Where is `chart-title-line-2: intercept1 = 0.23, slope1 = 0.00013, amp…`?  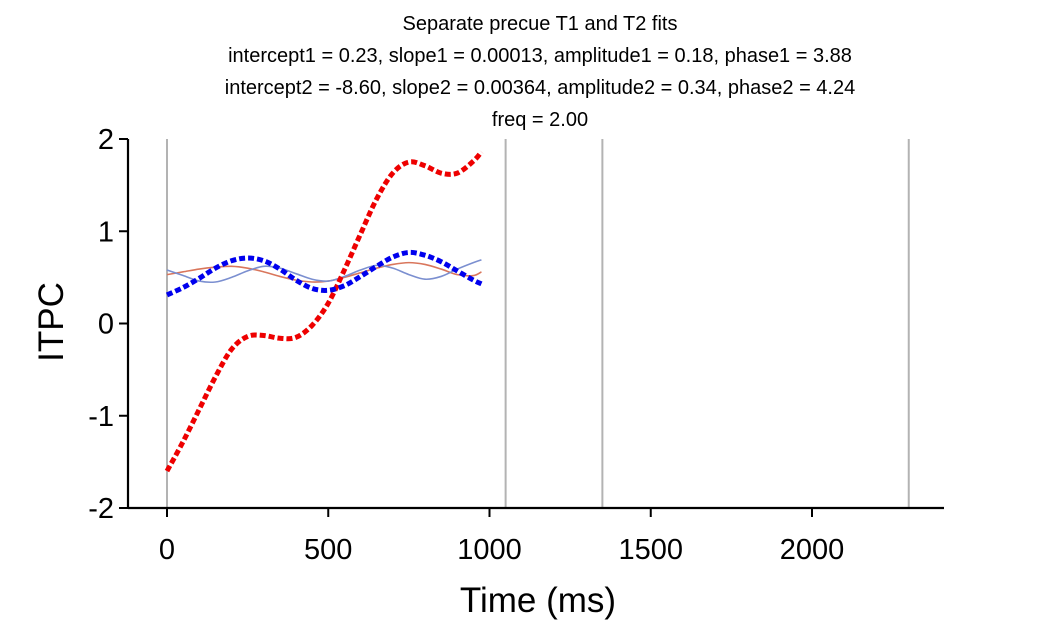 chart-title-line-2: intercept1 = 0.23, slope1 = 0.00013, amp… is located at coordinates (540, 56).